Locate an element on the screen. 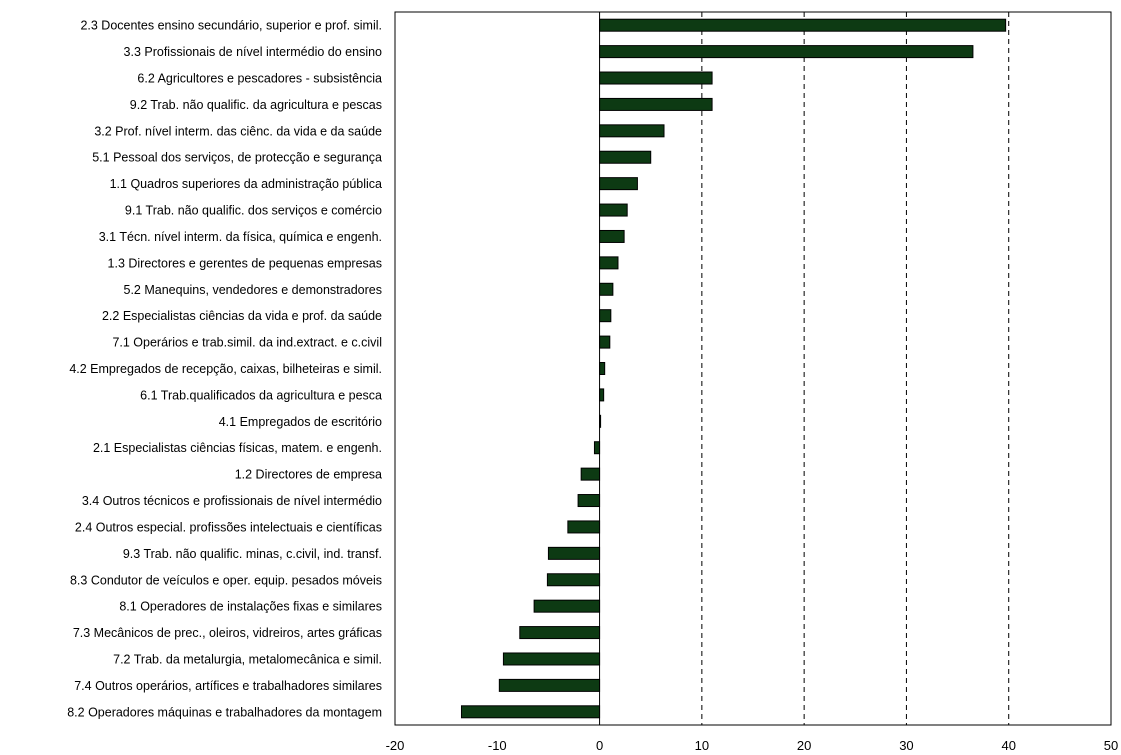 This screenshot has height=755, width=1121. x-axis-tick-labels: -20 -10 0 10 20 30 40 50 is located at coordinates (752, 745).